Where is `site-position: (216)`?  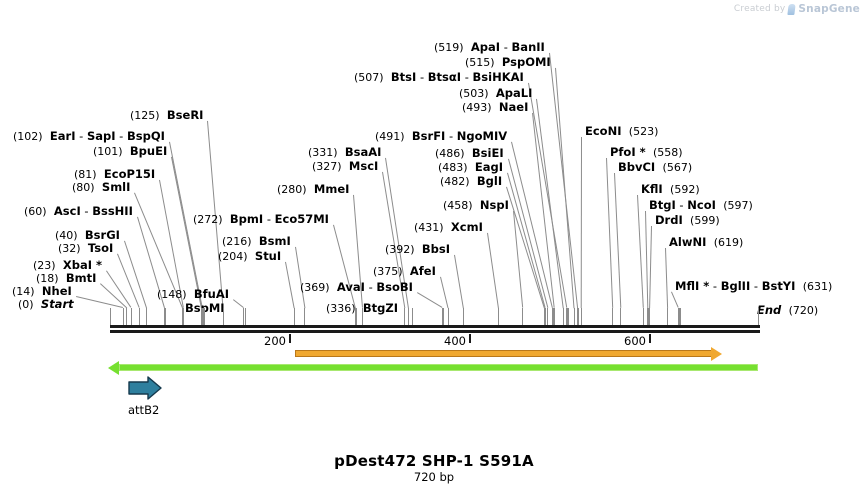
site-position: (216) is located at coordinates (237, 241).